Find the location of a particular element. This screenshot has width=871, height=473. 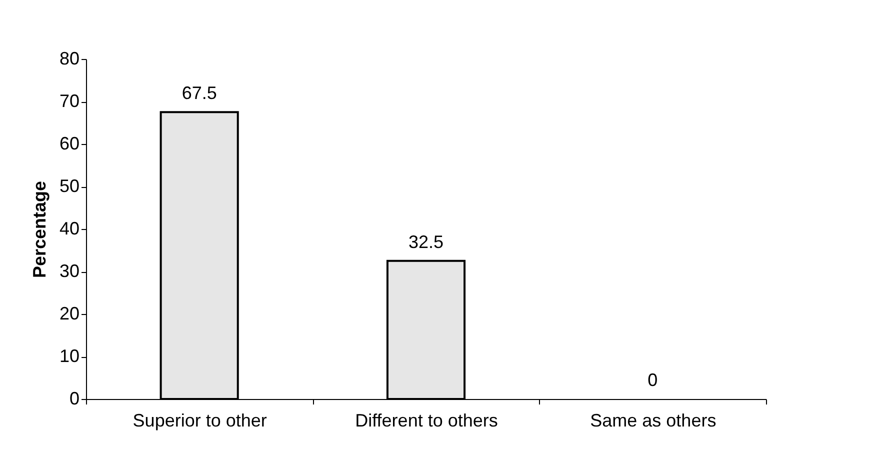

x-tick-label: Different to others is located at coordinates (426, 420).